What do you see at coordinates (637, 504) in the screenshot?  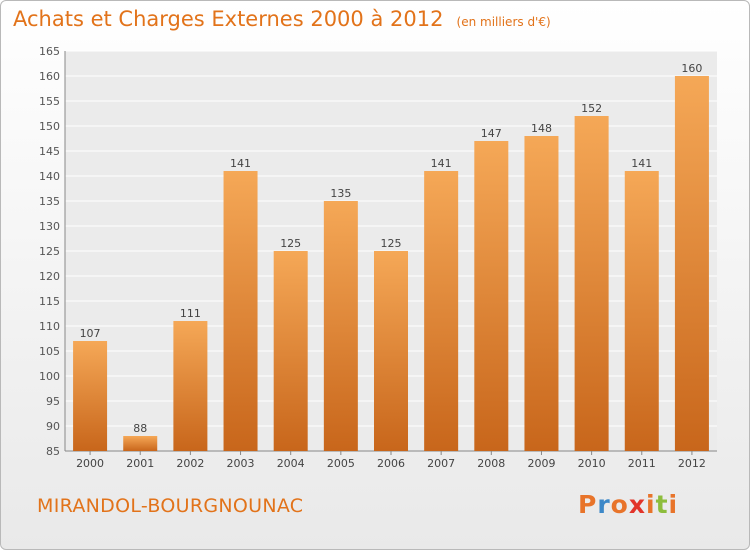 I see `logo-letter: x` at bounding box center [637, 504].